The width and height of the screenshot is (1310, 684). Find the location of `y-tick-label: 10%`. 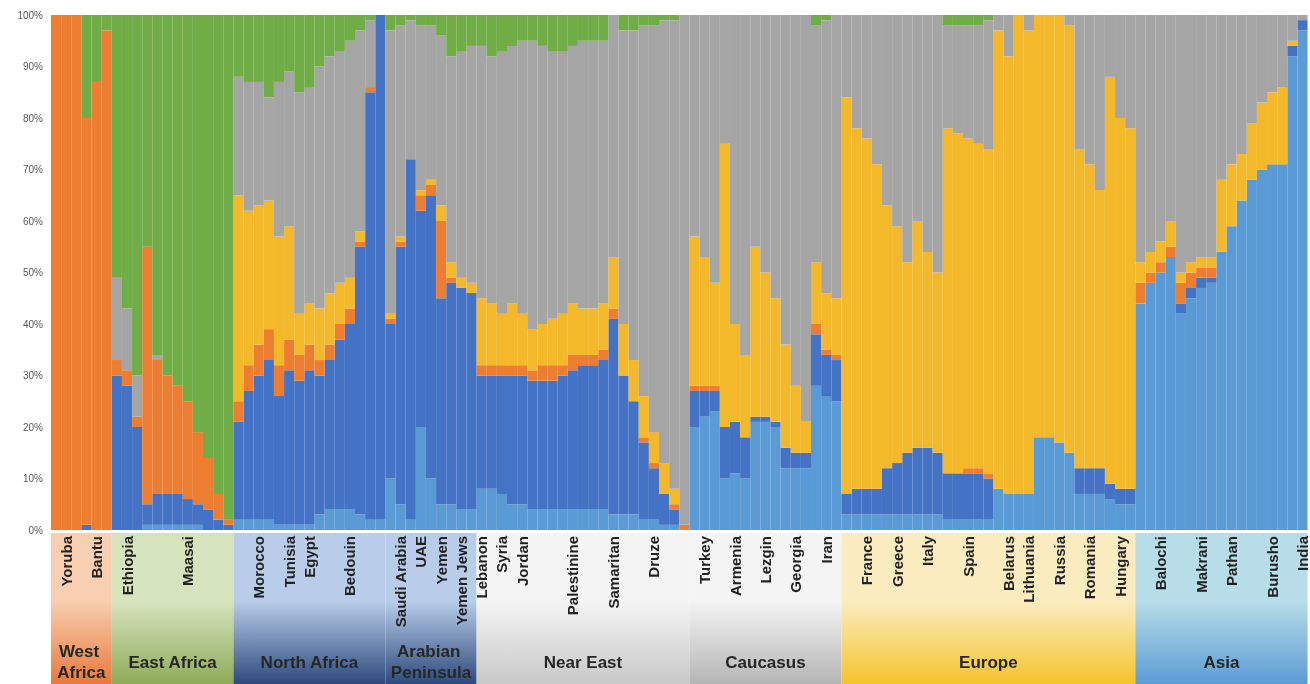

y-tick-label: 10% is located at coordinates (33, 478).